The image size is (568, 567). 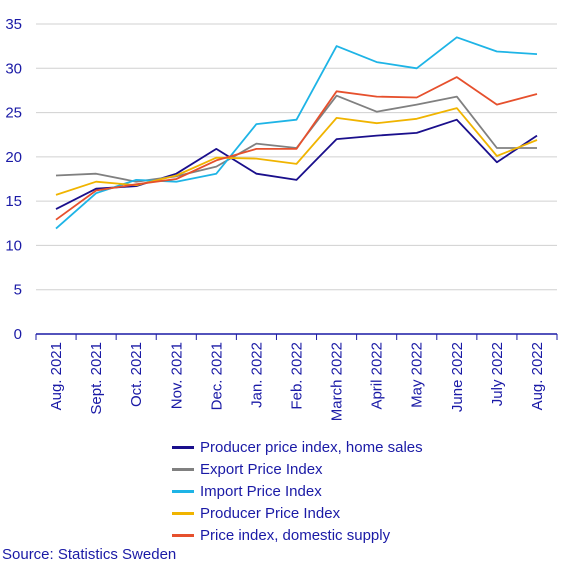 I want to click on x-axis, so click(x=296, y=336).